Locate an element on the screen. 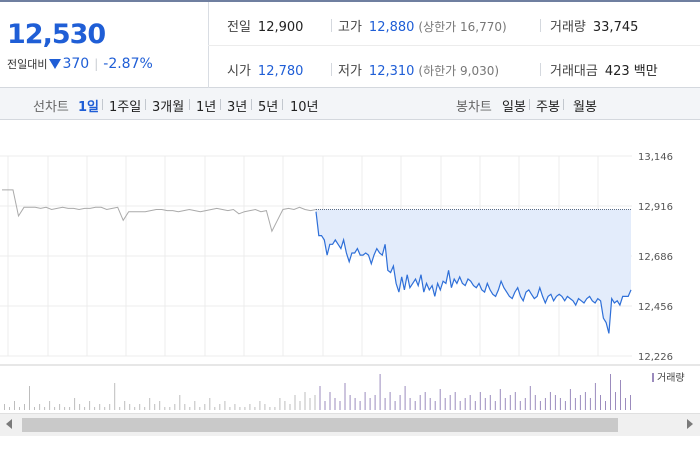 Image resolution: width=700 pixels, height=450 pixels. down-arrow-icon is located at coordinates (55, 64).